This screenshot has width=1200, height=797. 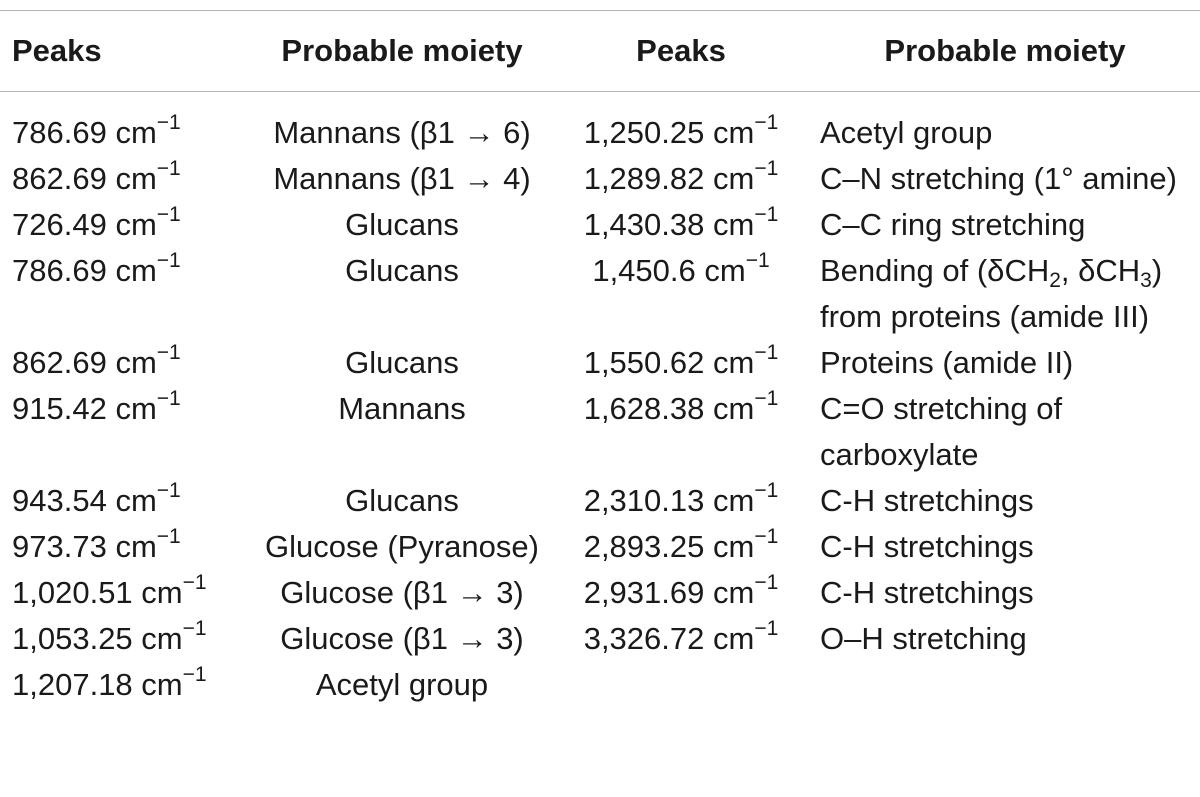 I want to click on moiety-cell-right, so click(x=1005, y=685).